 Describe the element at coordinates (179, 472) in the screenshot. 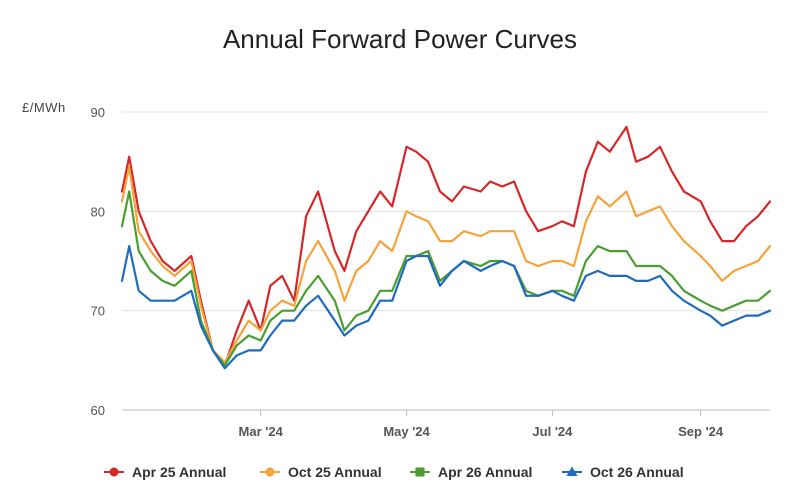

I see `legend-label: Apr 25 Annual` at that location.